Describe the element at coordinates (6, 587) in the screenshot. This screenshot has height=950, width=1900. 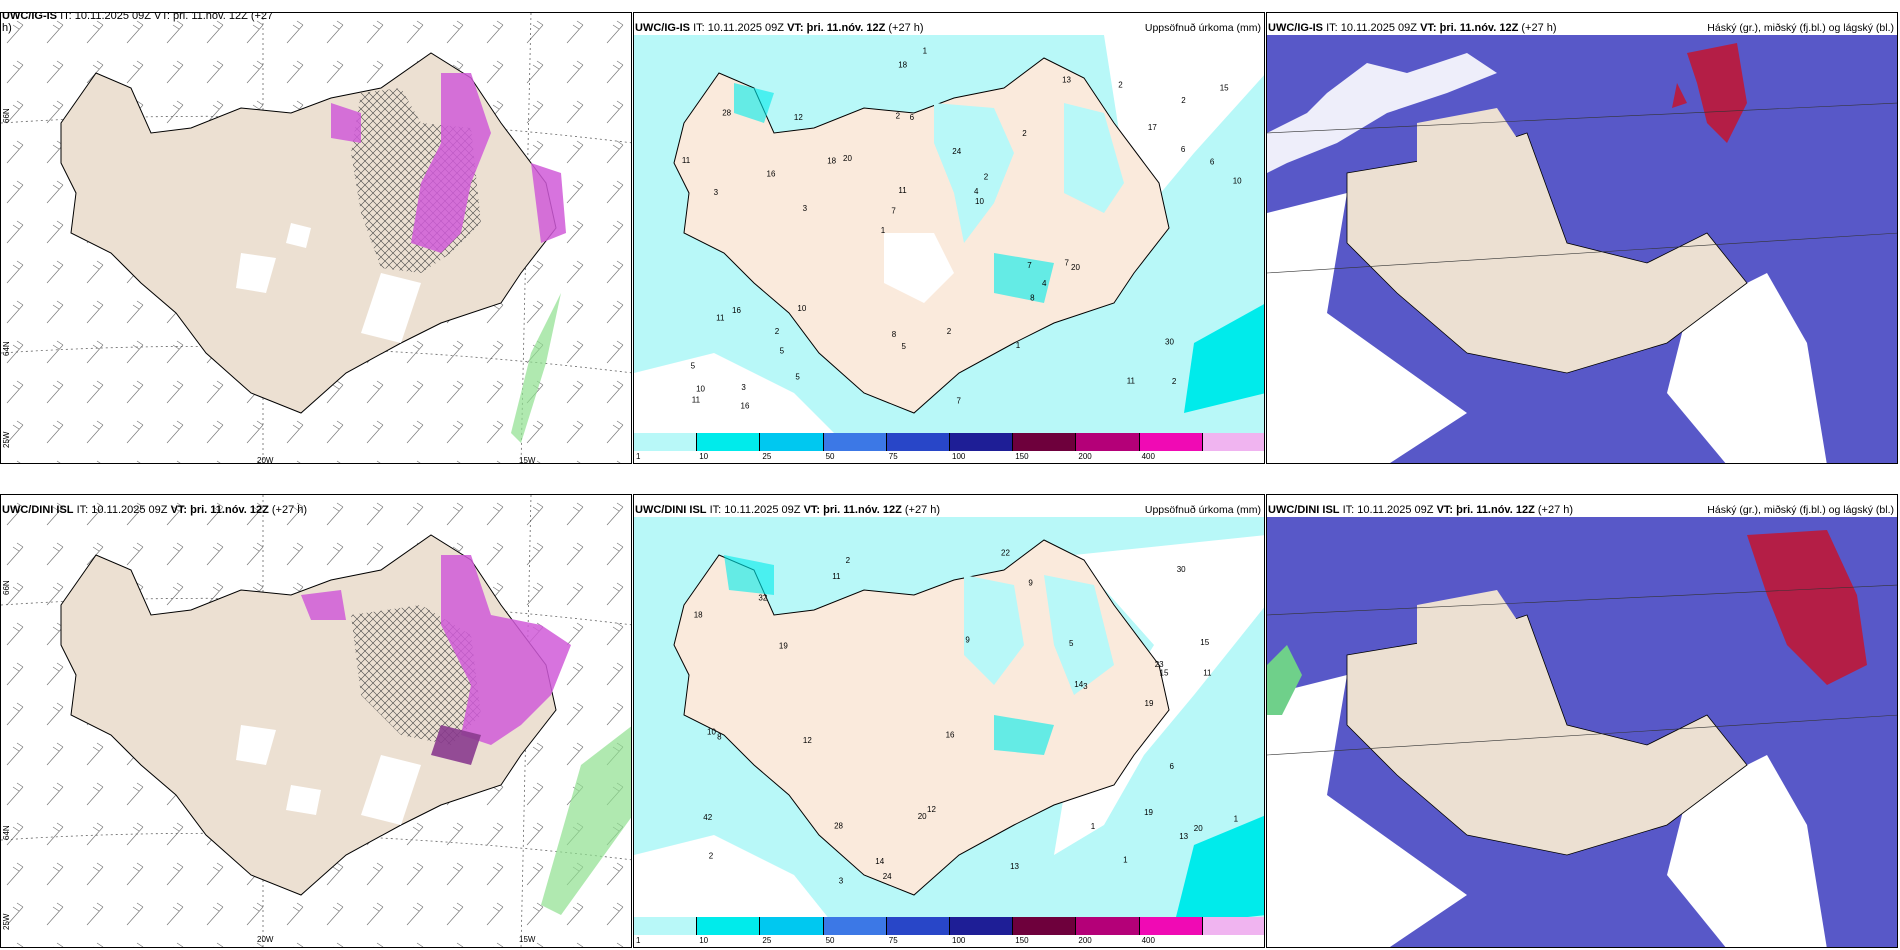
I see `lat-label-66n-row2: 66N` at that location.